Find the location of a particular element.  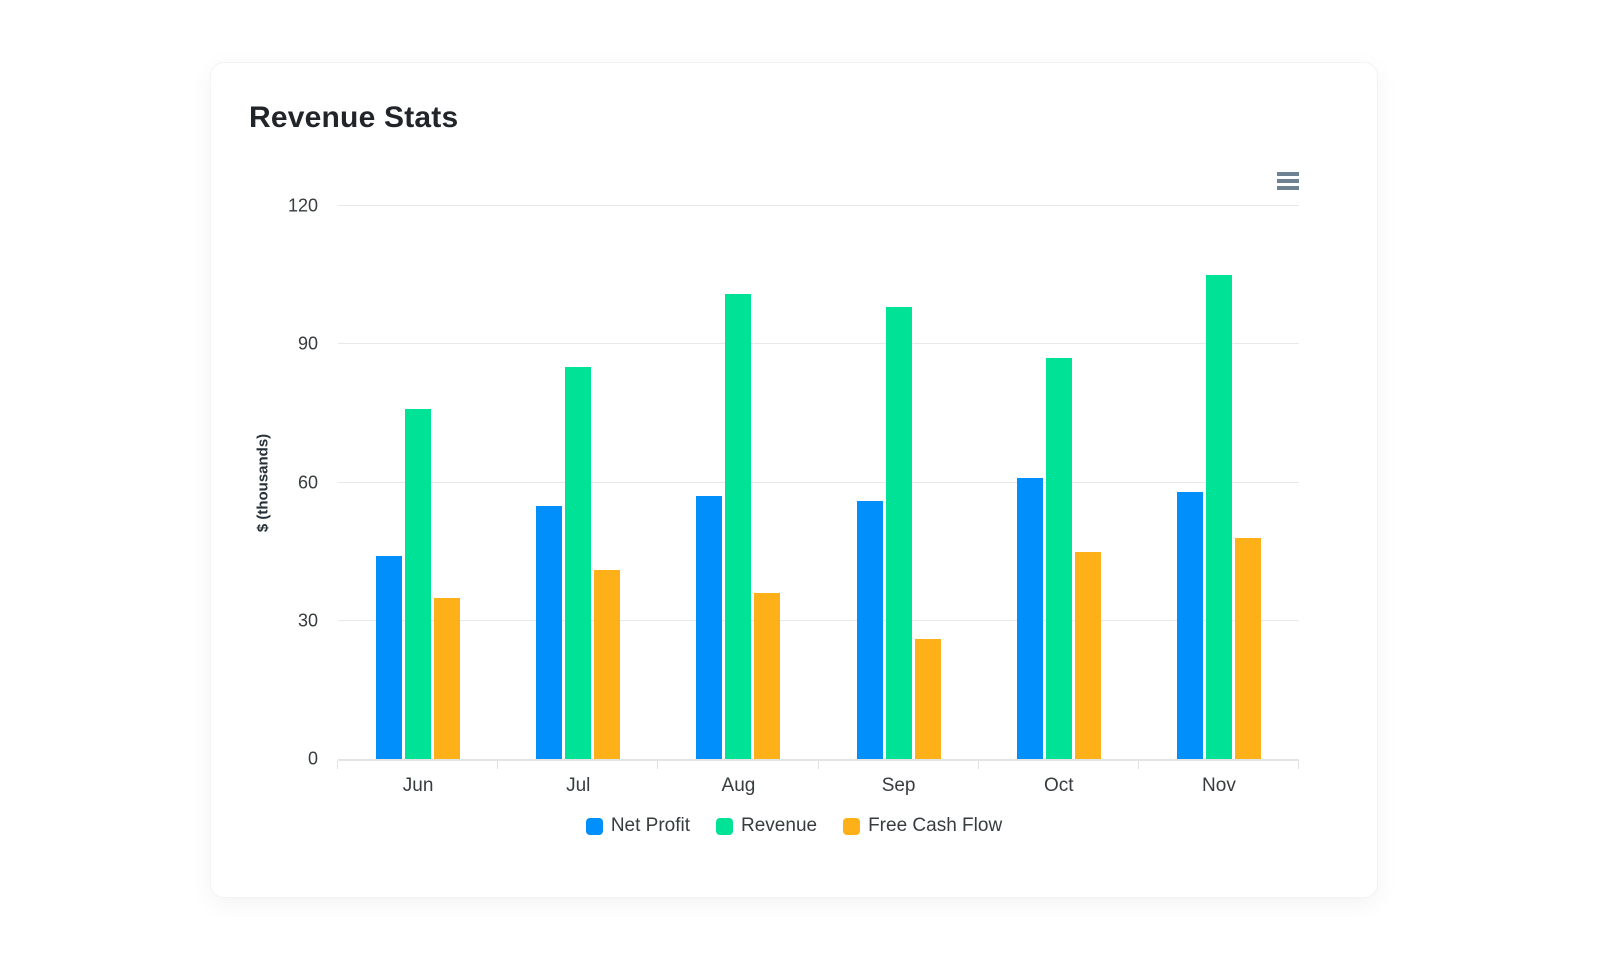

bar-revenue-jun is located at coordinates (418, 583).